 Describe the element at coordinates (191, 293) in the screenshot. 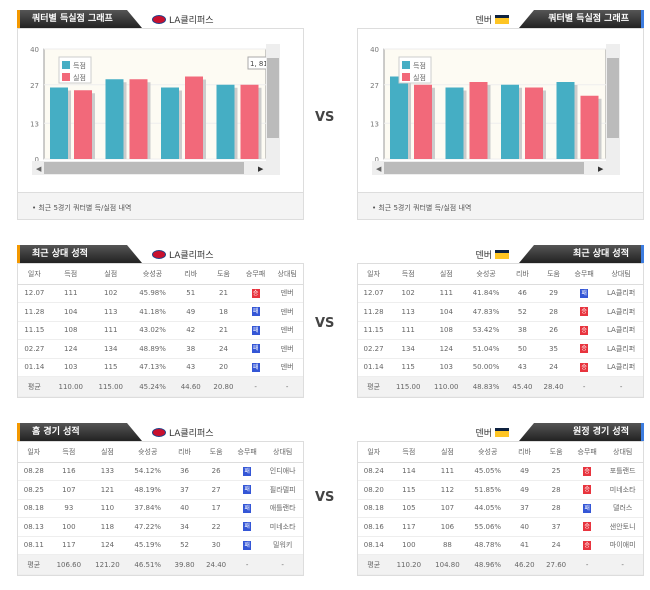

I see `cell: 51` at that location.